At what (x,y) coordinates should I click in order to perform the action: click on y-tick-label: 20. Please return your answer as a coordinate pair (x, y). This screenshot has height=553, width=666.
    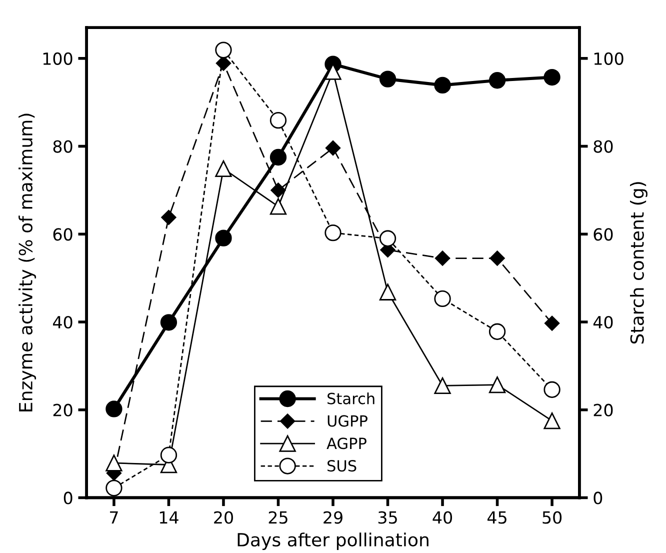
    Looking at the image, I should click on (62, 410).